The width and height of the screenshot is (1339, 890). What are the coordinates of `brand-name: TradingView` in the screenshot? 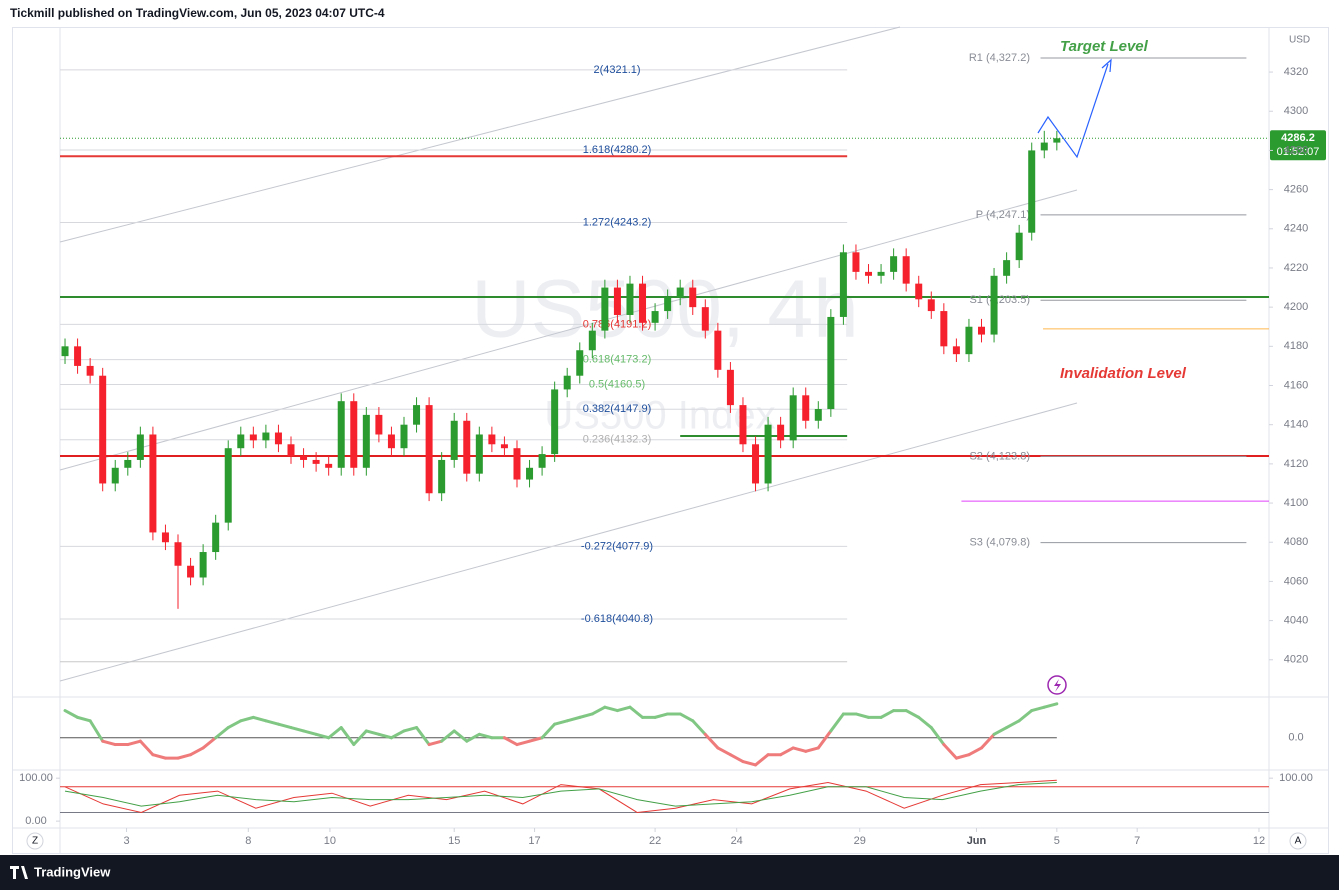 It's located at (72, 871).